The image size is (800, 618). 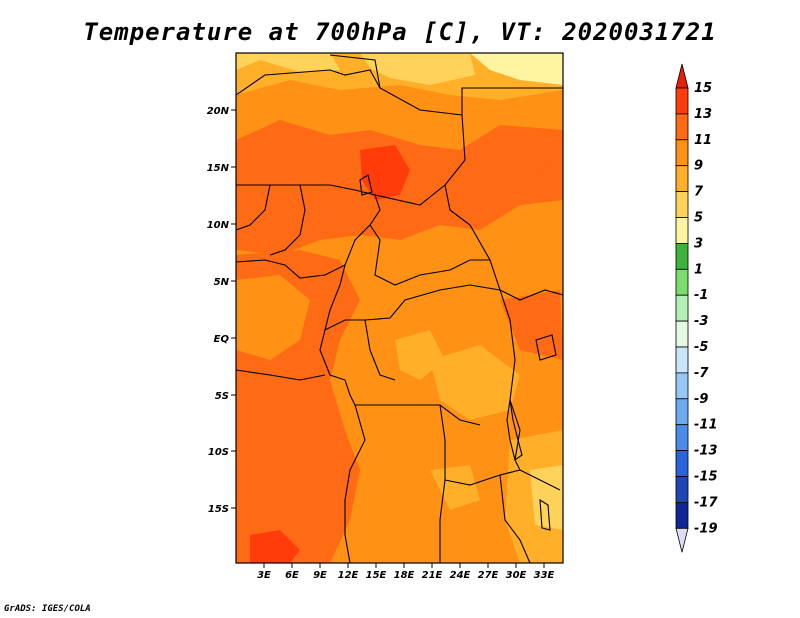 I want to click on colorbar-label: -9, so click(x=701, y=399).